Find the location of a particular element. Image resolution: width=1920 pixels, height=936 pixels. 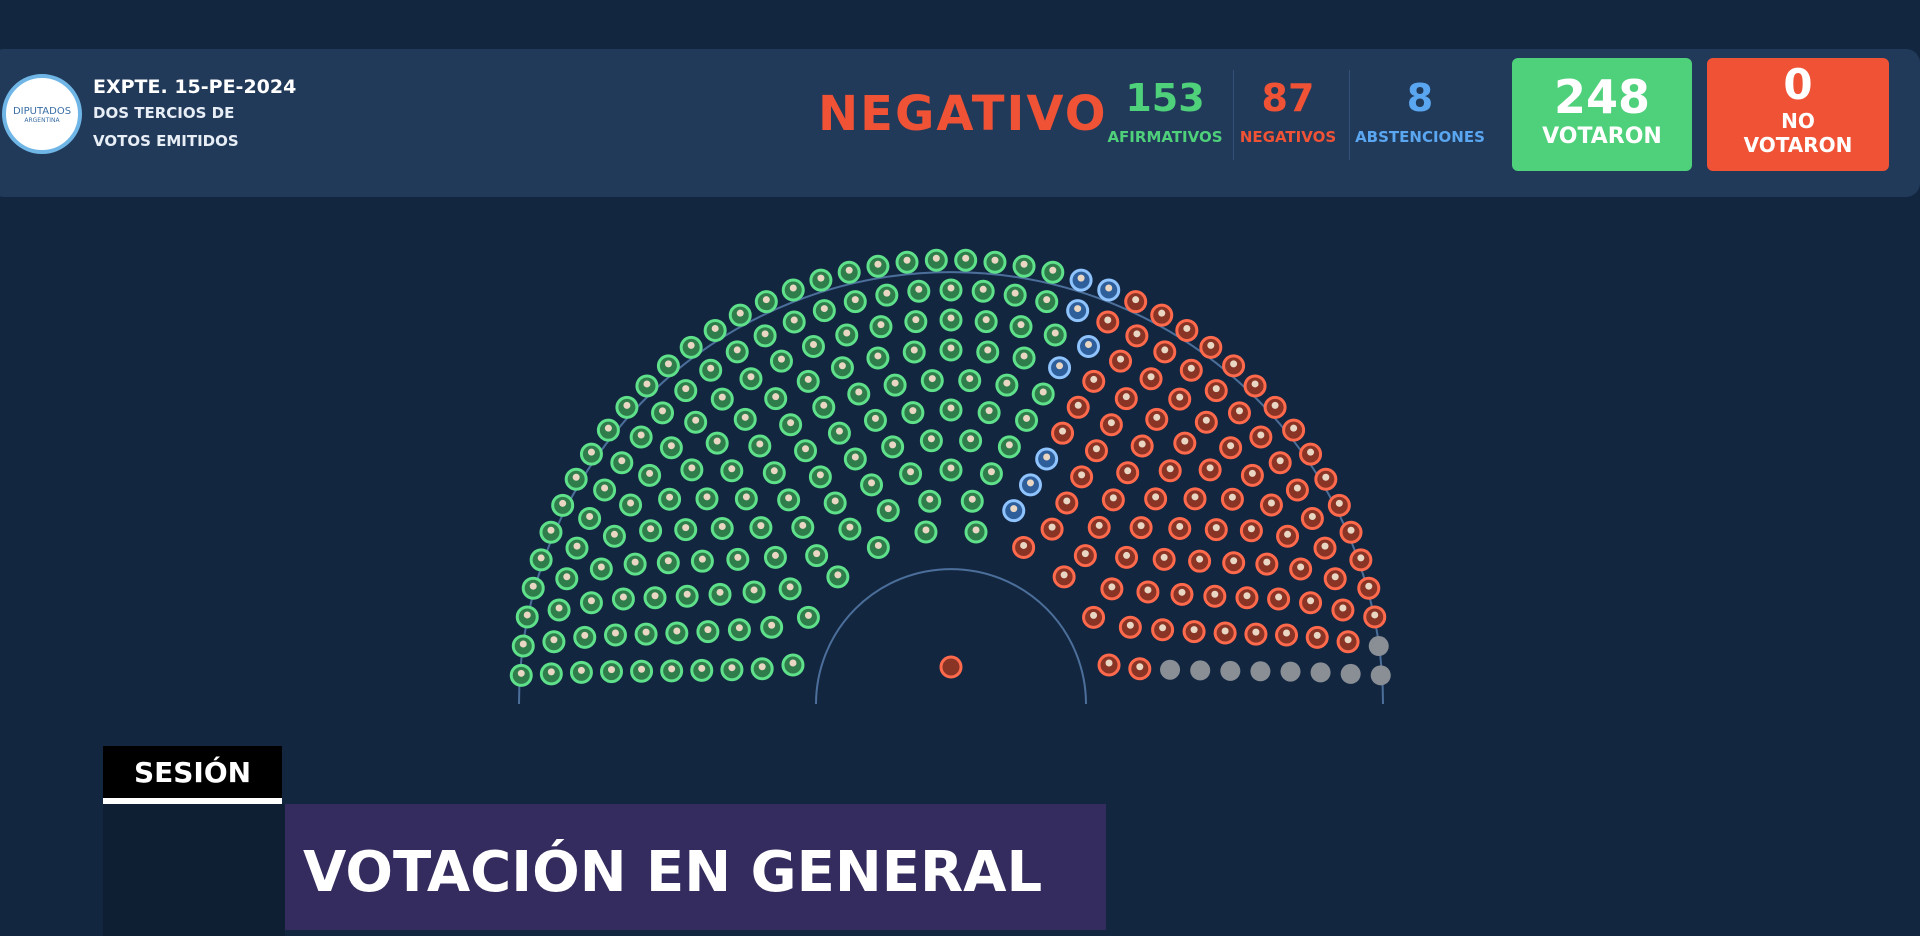

expte: EXPTE. 15-PE-2024 is located at coordinates (195, 87).